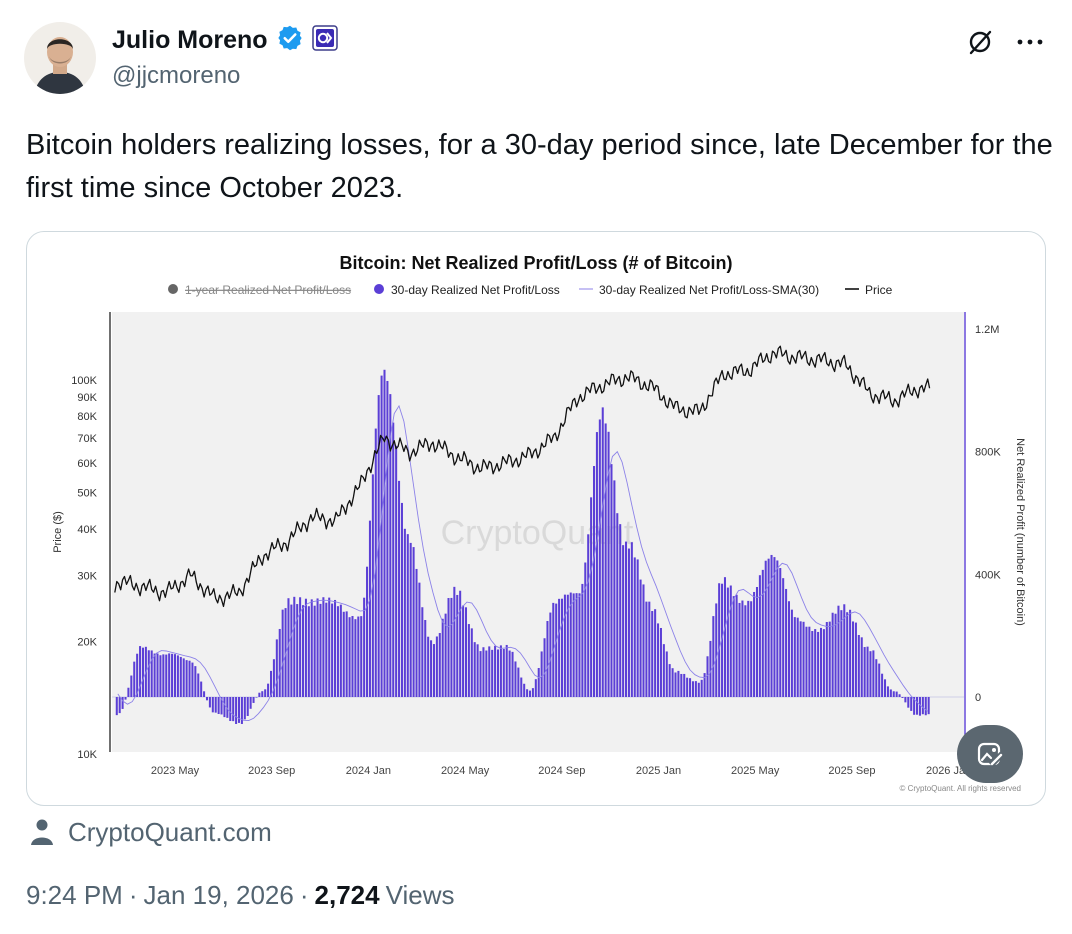  What do you see at coordinates (190, 39) in the screenshot?
I see `author-display-name: Julio Moreno` at bounding box center [190, 39].